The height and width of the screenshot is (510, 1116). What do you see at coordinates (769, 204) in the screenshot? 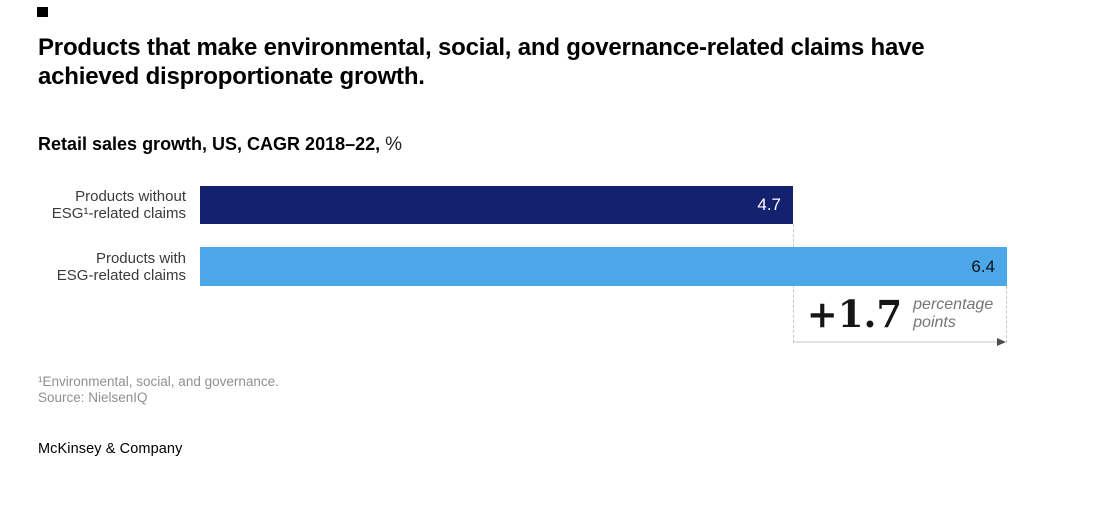
I see `bar-value-without-esg: 4.7` at bounding box center [769, 204].